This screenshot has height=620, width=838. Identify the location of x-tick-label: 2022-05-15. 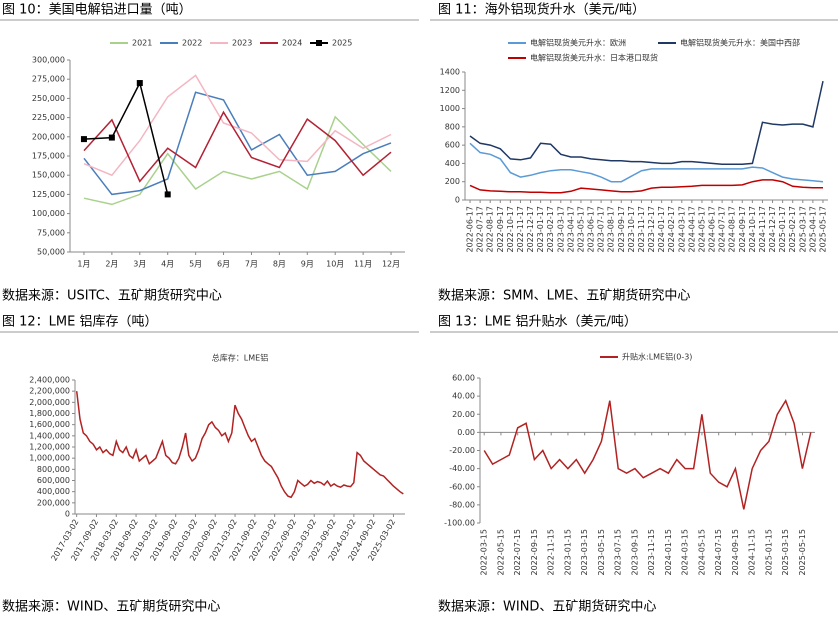
(500, 552).